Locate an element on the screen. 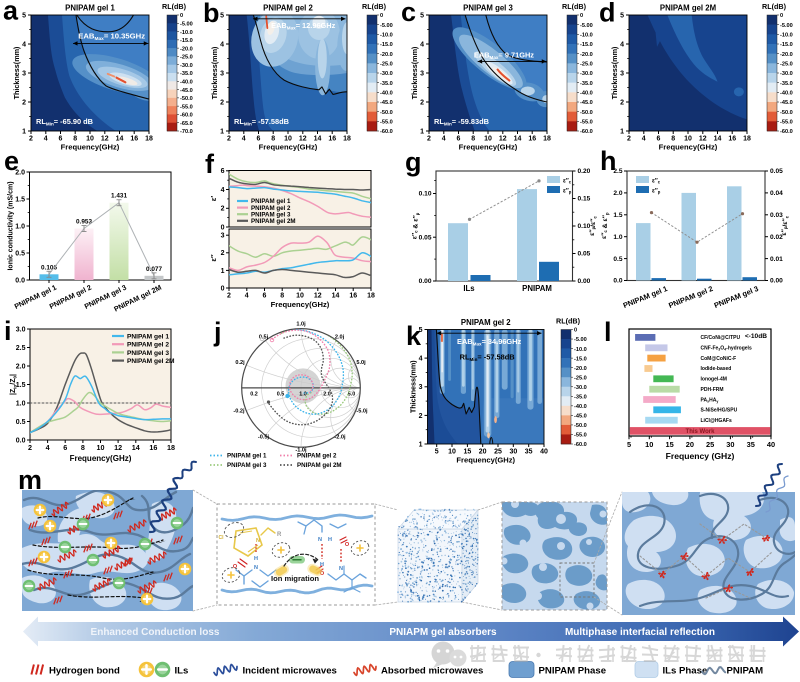 This screenshot has height=682, width=800. svg-text: N is located at coordinates (320, 540).